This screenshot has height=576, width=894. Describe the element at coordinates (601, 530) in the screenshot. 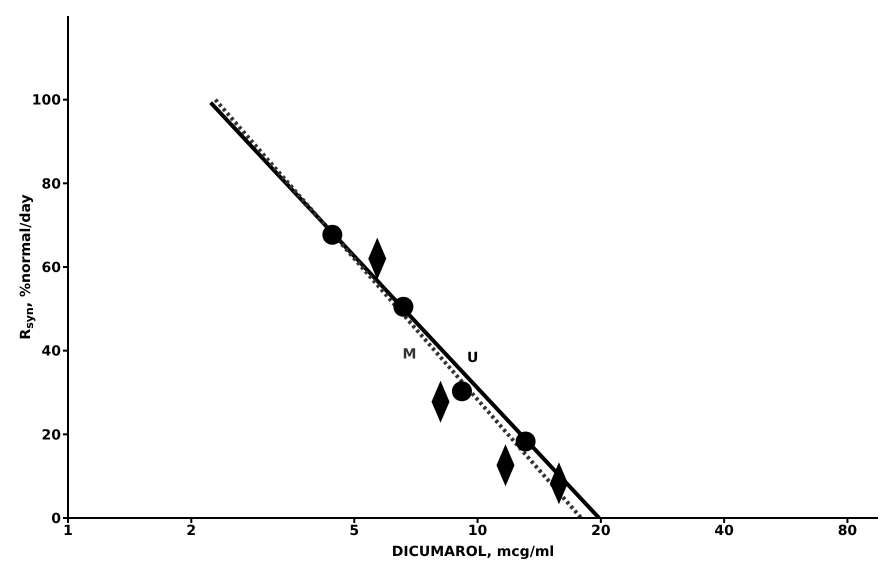

I see `x-tick-label: 20` at that location.